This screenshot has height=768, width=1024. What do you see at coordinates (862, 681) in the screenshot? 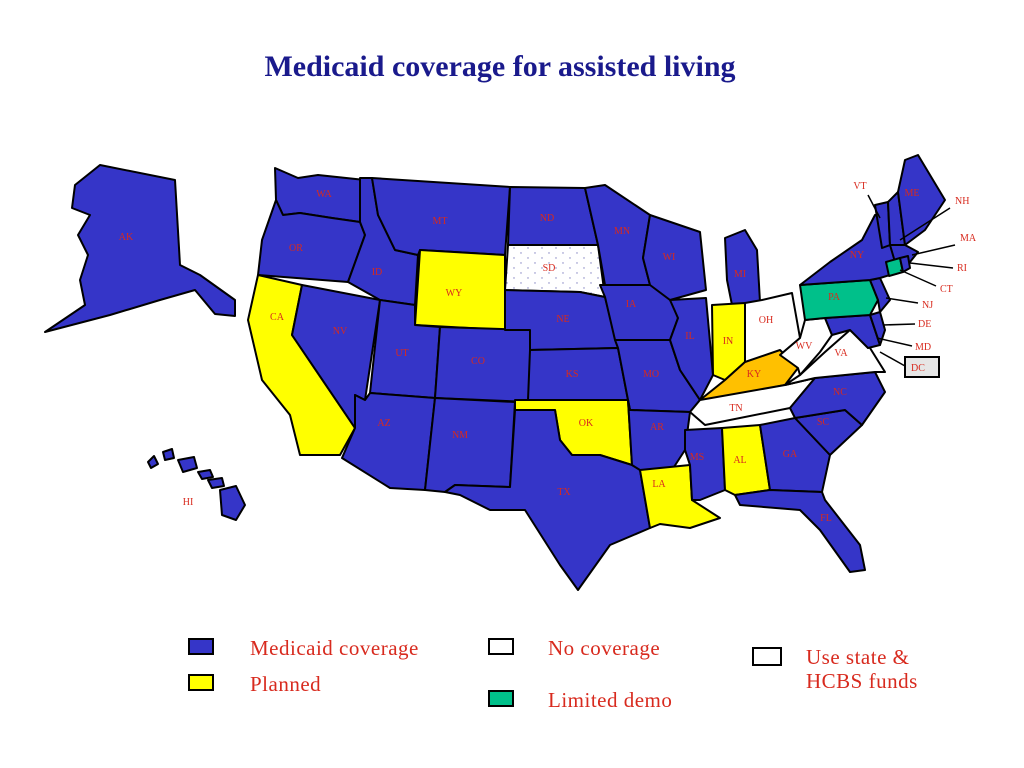
I see `legend-state-line2: HCBS funds` at bounding box center [862, 681].